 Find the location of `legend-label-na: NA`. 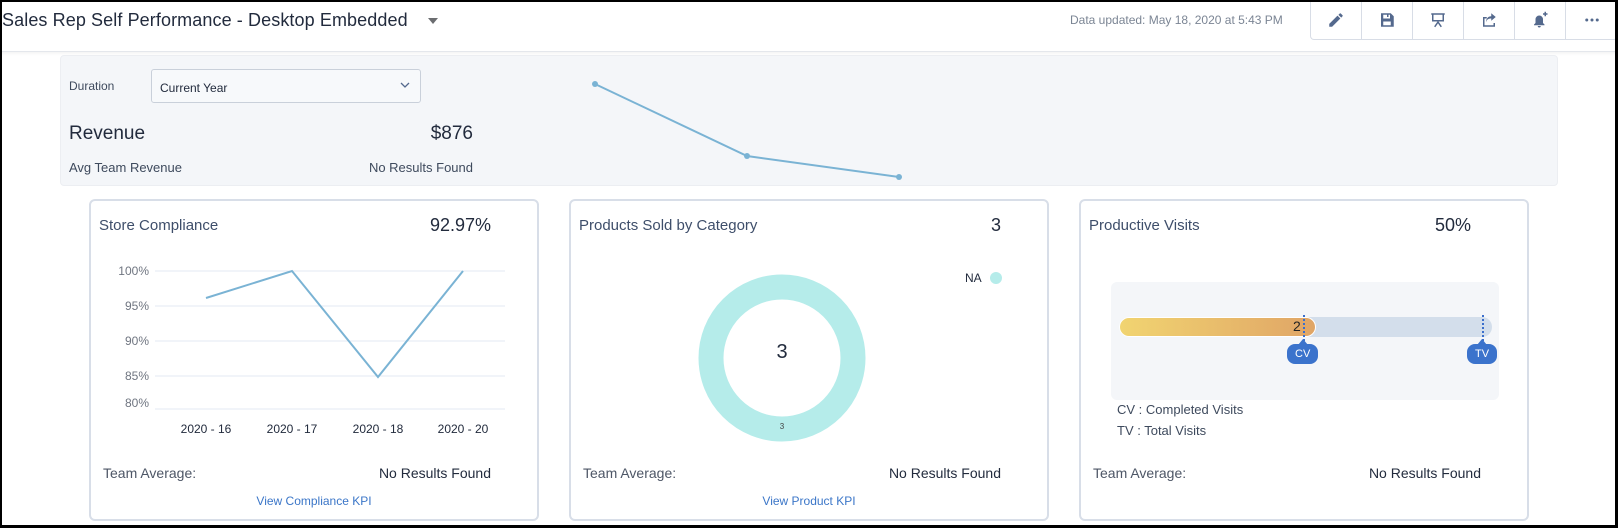

legend-label-na: NA is located at coordinates (973, 278).